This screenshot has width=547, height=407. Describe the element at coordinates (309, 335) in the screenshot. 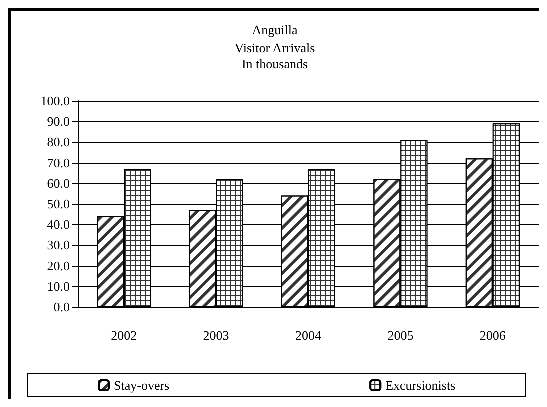

I see `x-tick-label: 2004` at that location.